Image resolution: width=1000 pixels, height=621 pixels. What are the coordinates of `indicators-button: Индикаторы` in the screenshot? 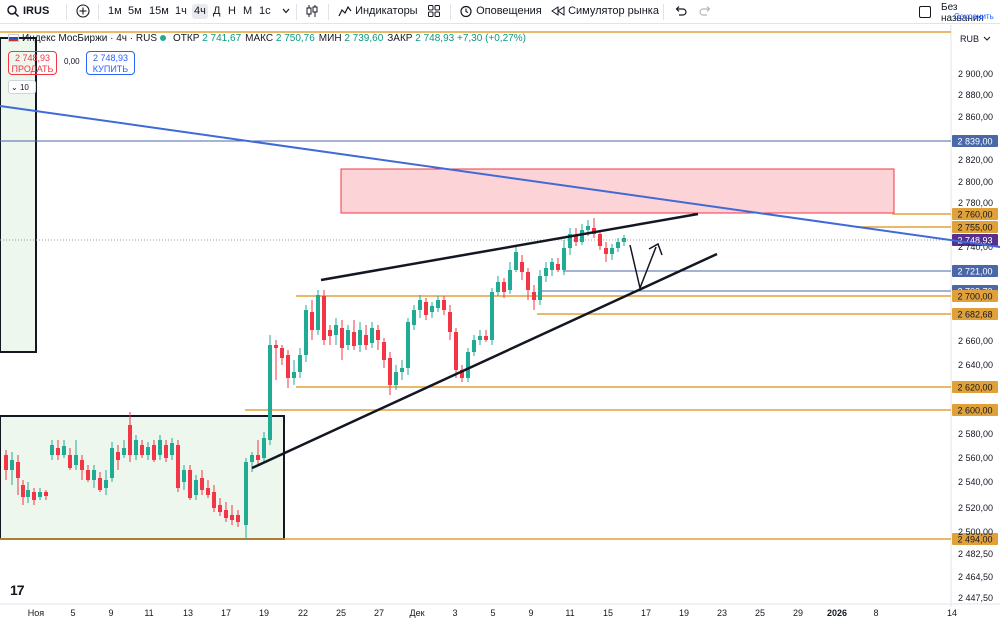 It's located at (378, 11).